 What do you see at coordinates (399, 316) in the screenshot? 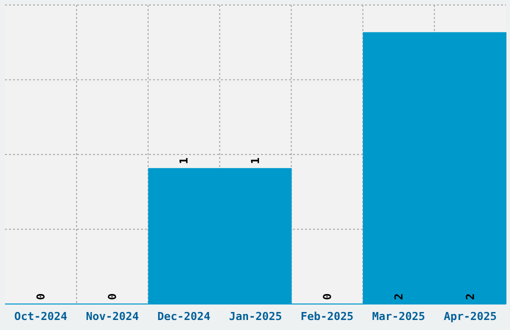
I see `x-tick-label: Mar-2025` at bounding box center [399, 316].